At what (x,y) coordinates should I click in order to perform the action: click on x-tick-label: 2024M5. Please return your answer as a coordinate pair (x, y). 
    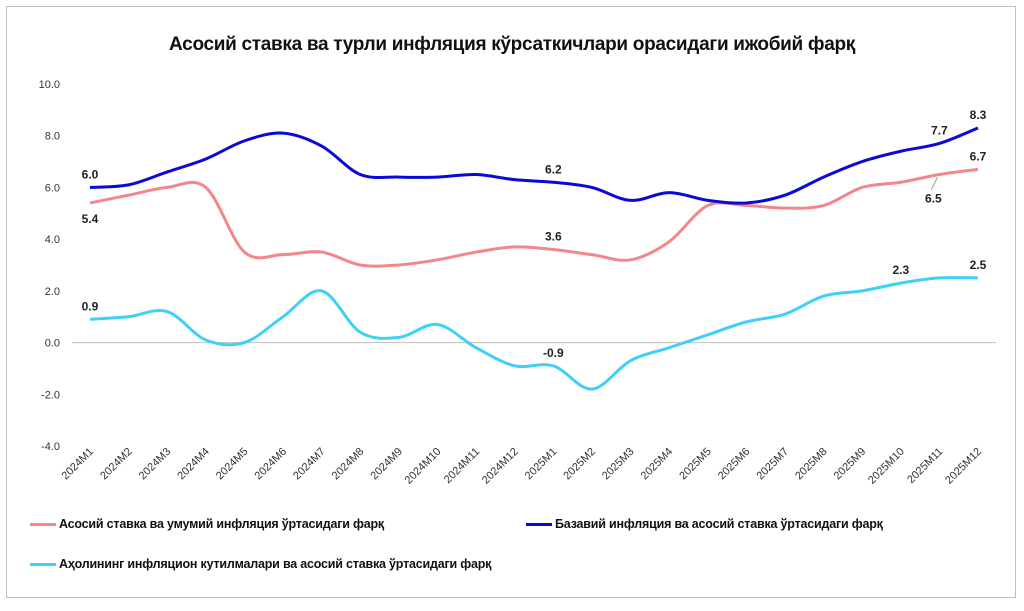
    Looking at the image, I should click on (232, 464).